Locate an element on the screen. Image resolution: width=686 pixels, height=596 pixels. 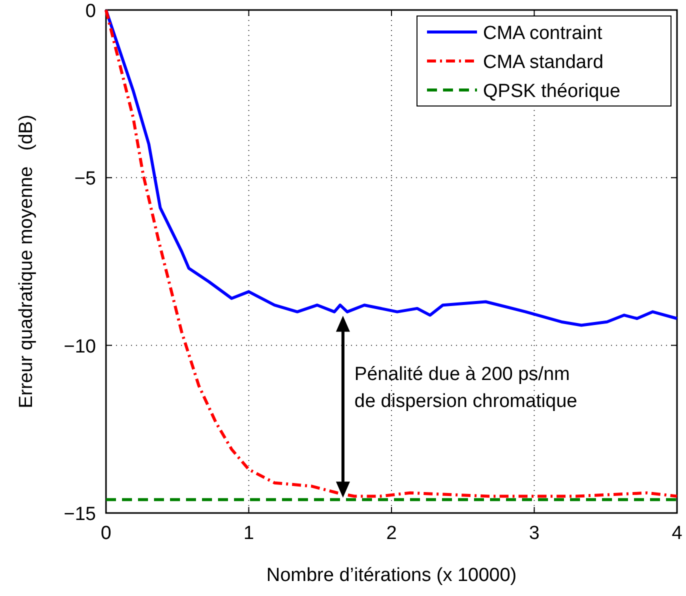
legend-label: CMA standard is located at coordinates (543, 62).